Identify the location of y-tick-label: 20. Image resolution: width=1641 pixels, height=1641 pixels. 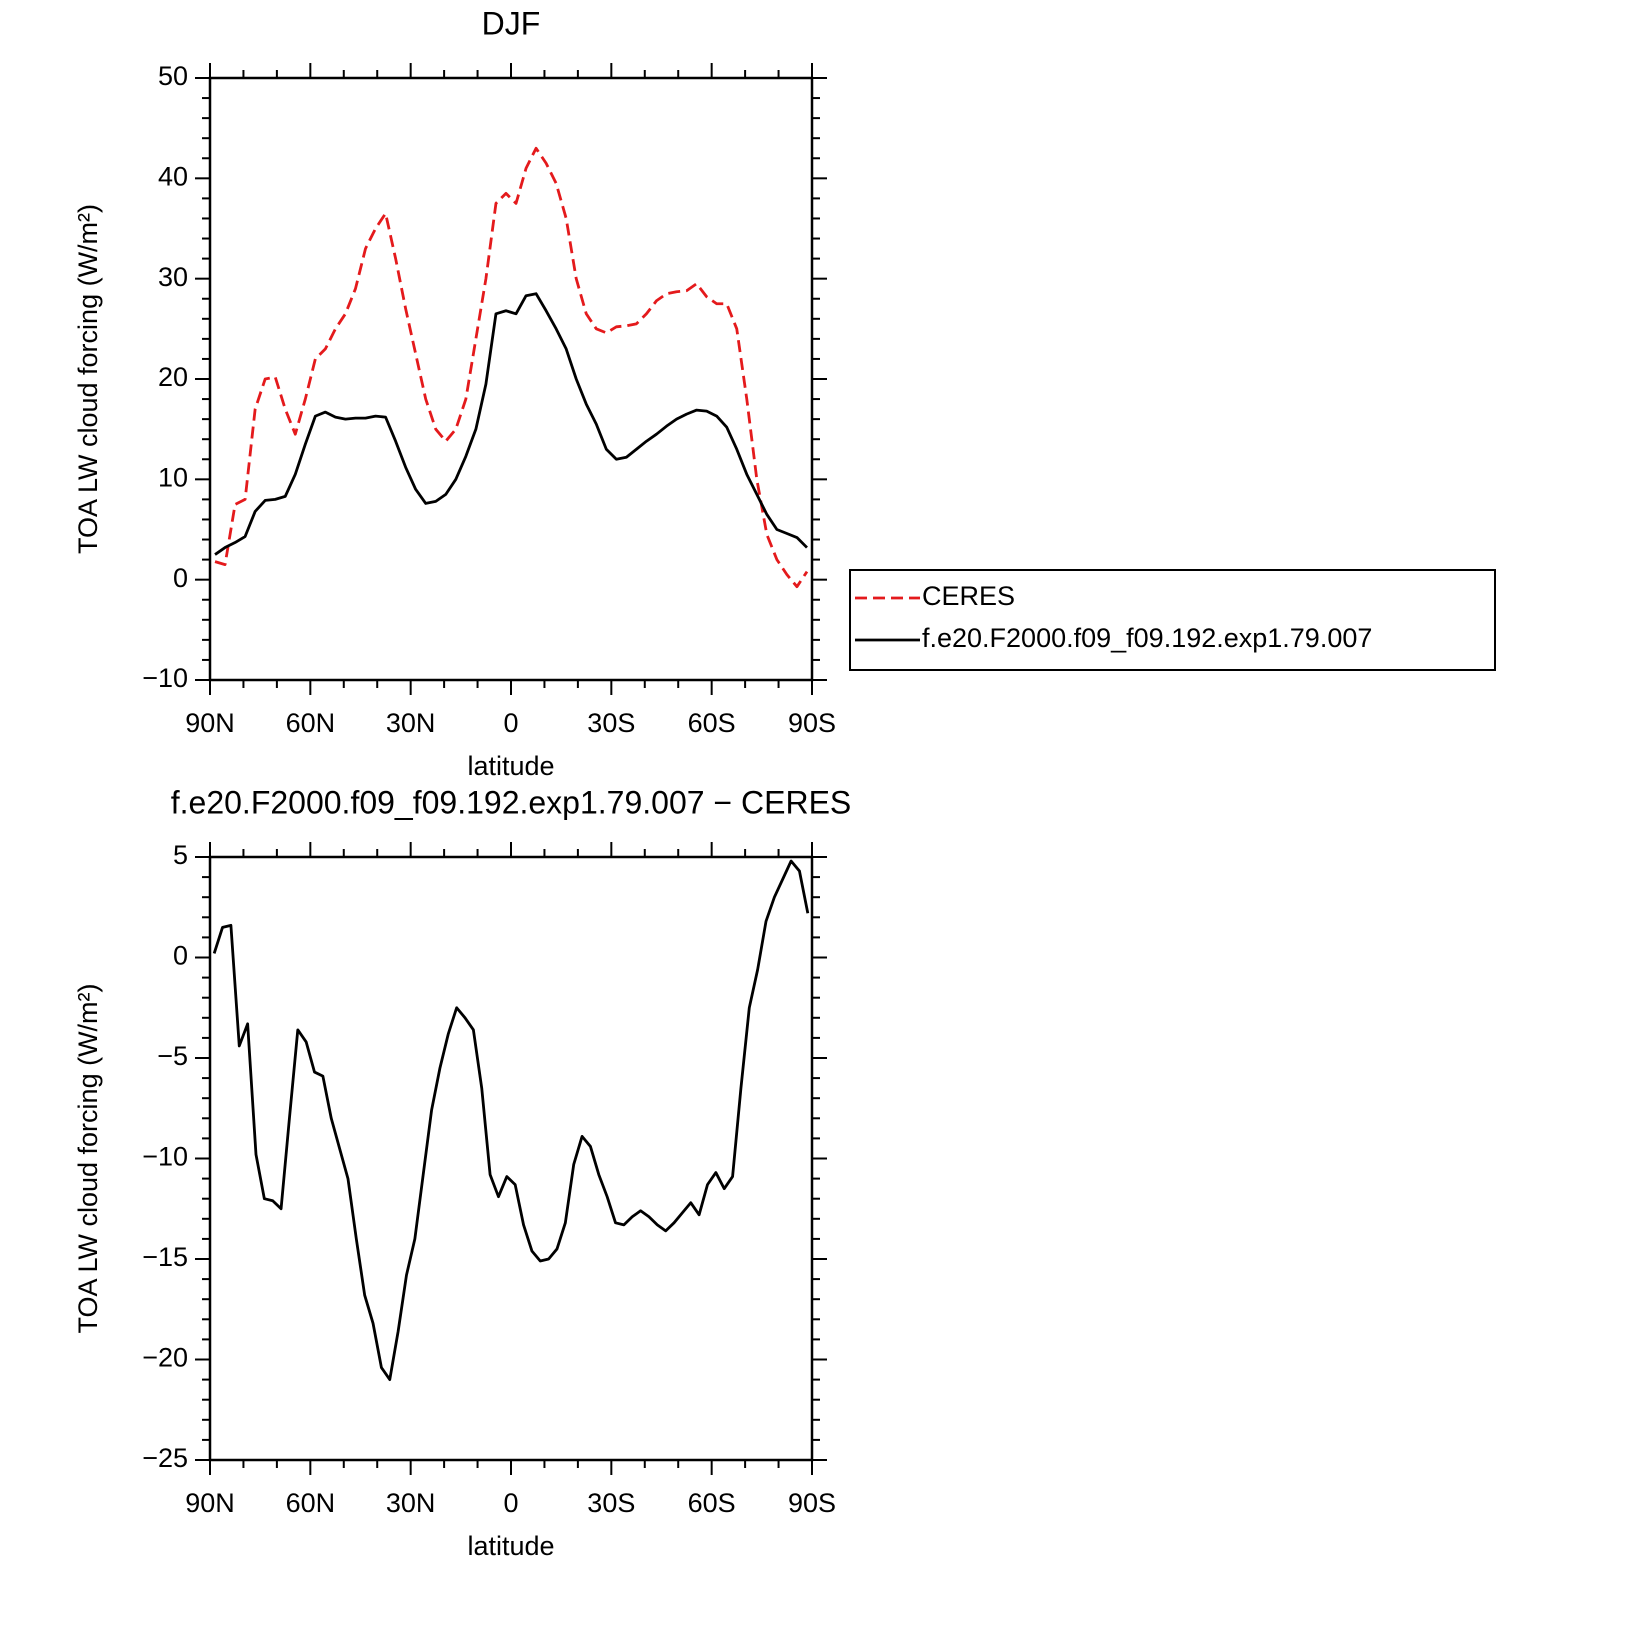
(173, 377).